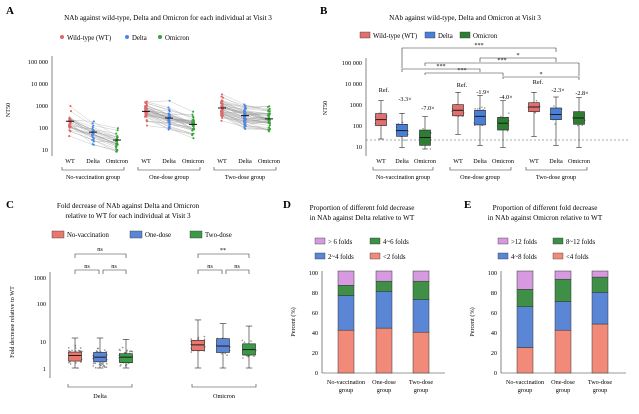 Image resolution: width=639 pixels, height=414 pixels. I want to click on panel-c-significance: ns ns ns ** ns ns, so click(162, 260).